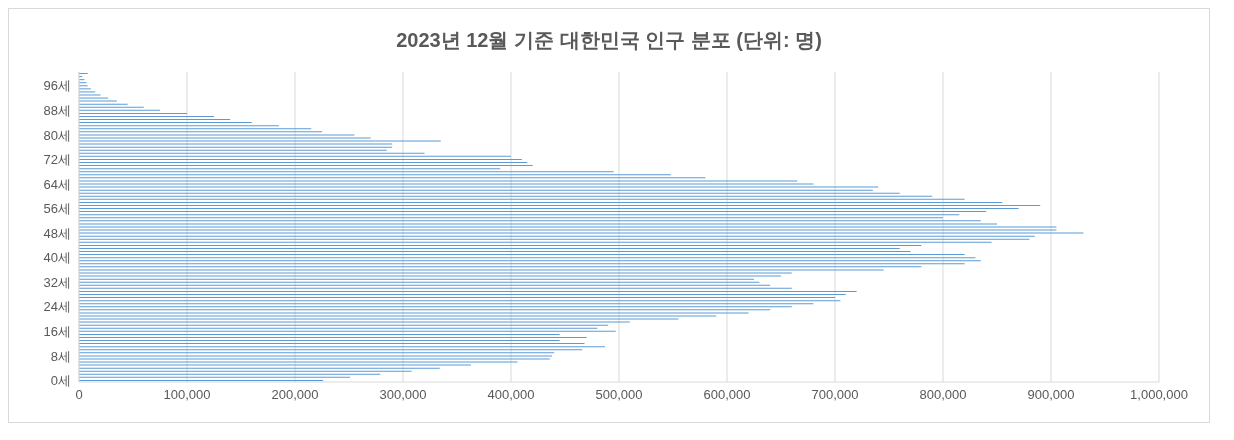  I want to click on x-tick-label: 800,000, so click(943, 395).